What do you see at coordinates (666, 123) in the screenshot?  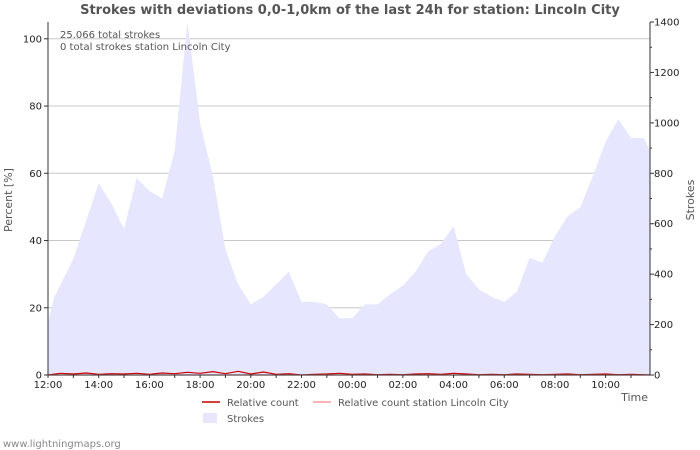 I see `right-tick-label-1000: 1000` at bounding box center [666, 123].